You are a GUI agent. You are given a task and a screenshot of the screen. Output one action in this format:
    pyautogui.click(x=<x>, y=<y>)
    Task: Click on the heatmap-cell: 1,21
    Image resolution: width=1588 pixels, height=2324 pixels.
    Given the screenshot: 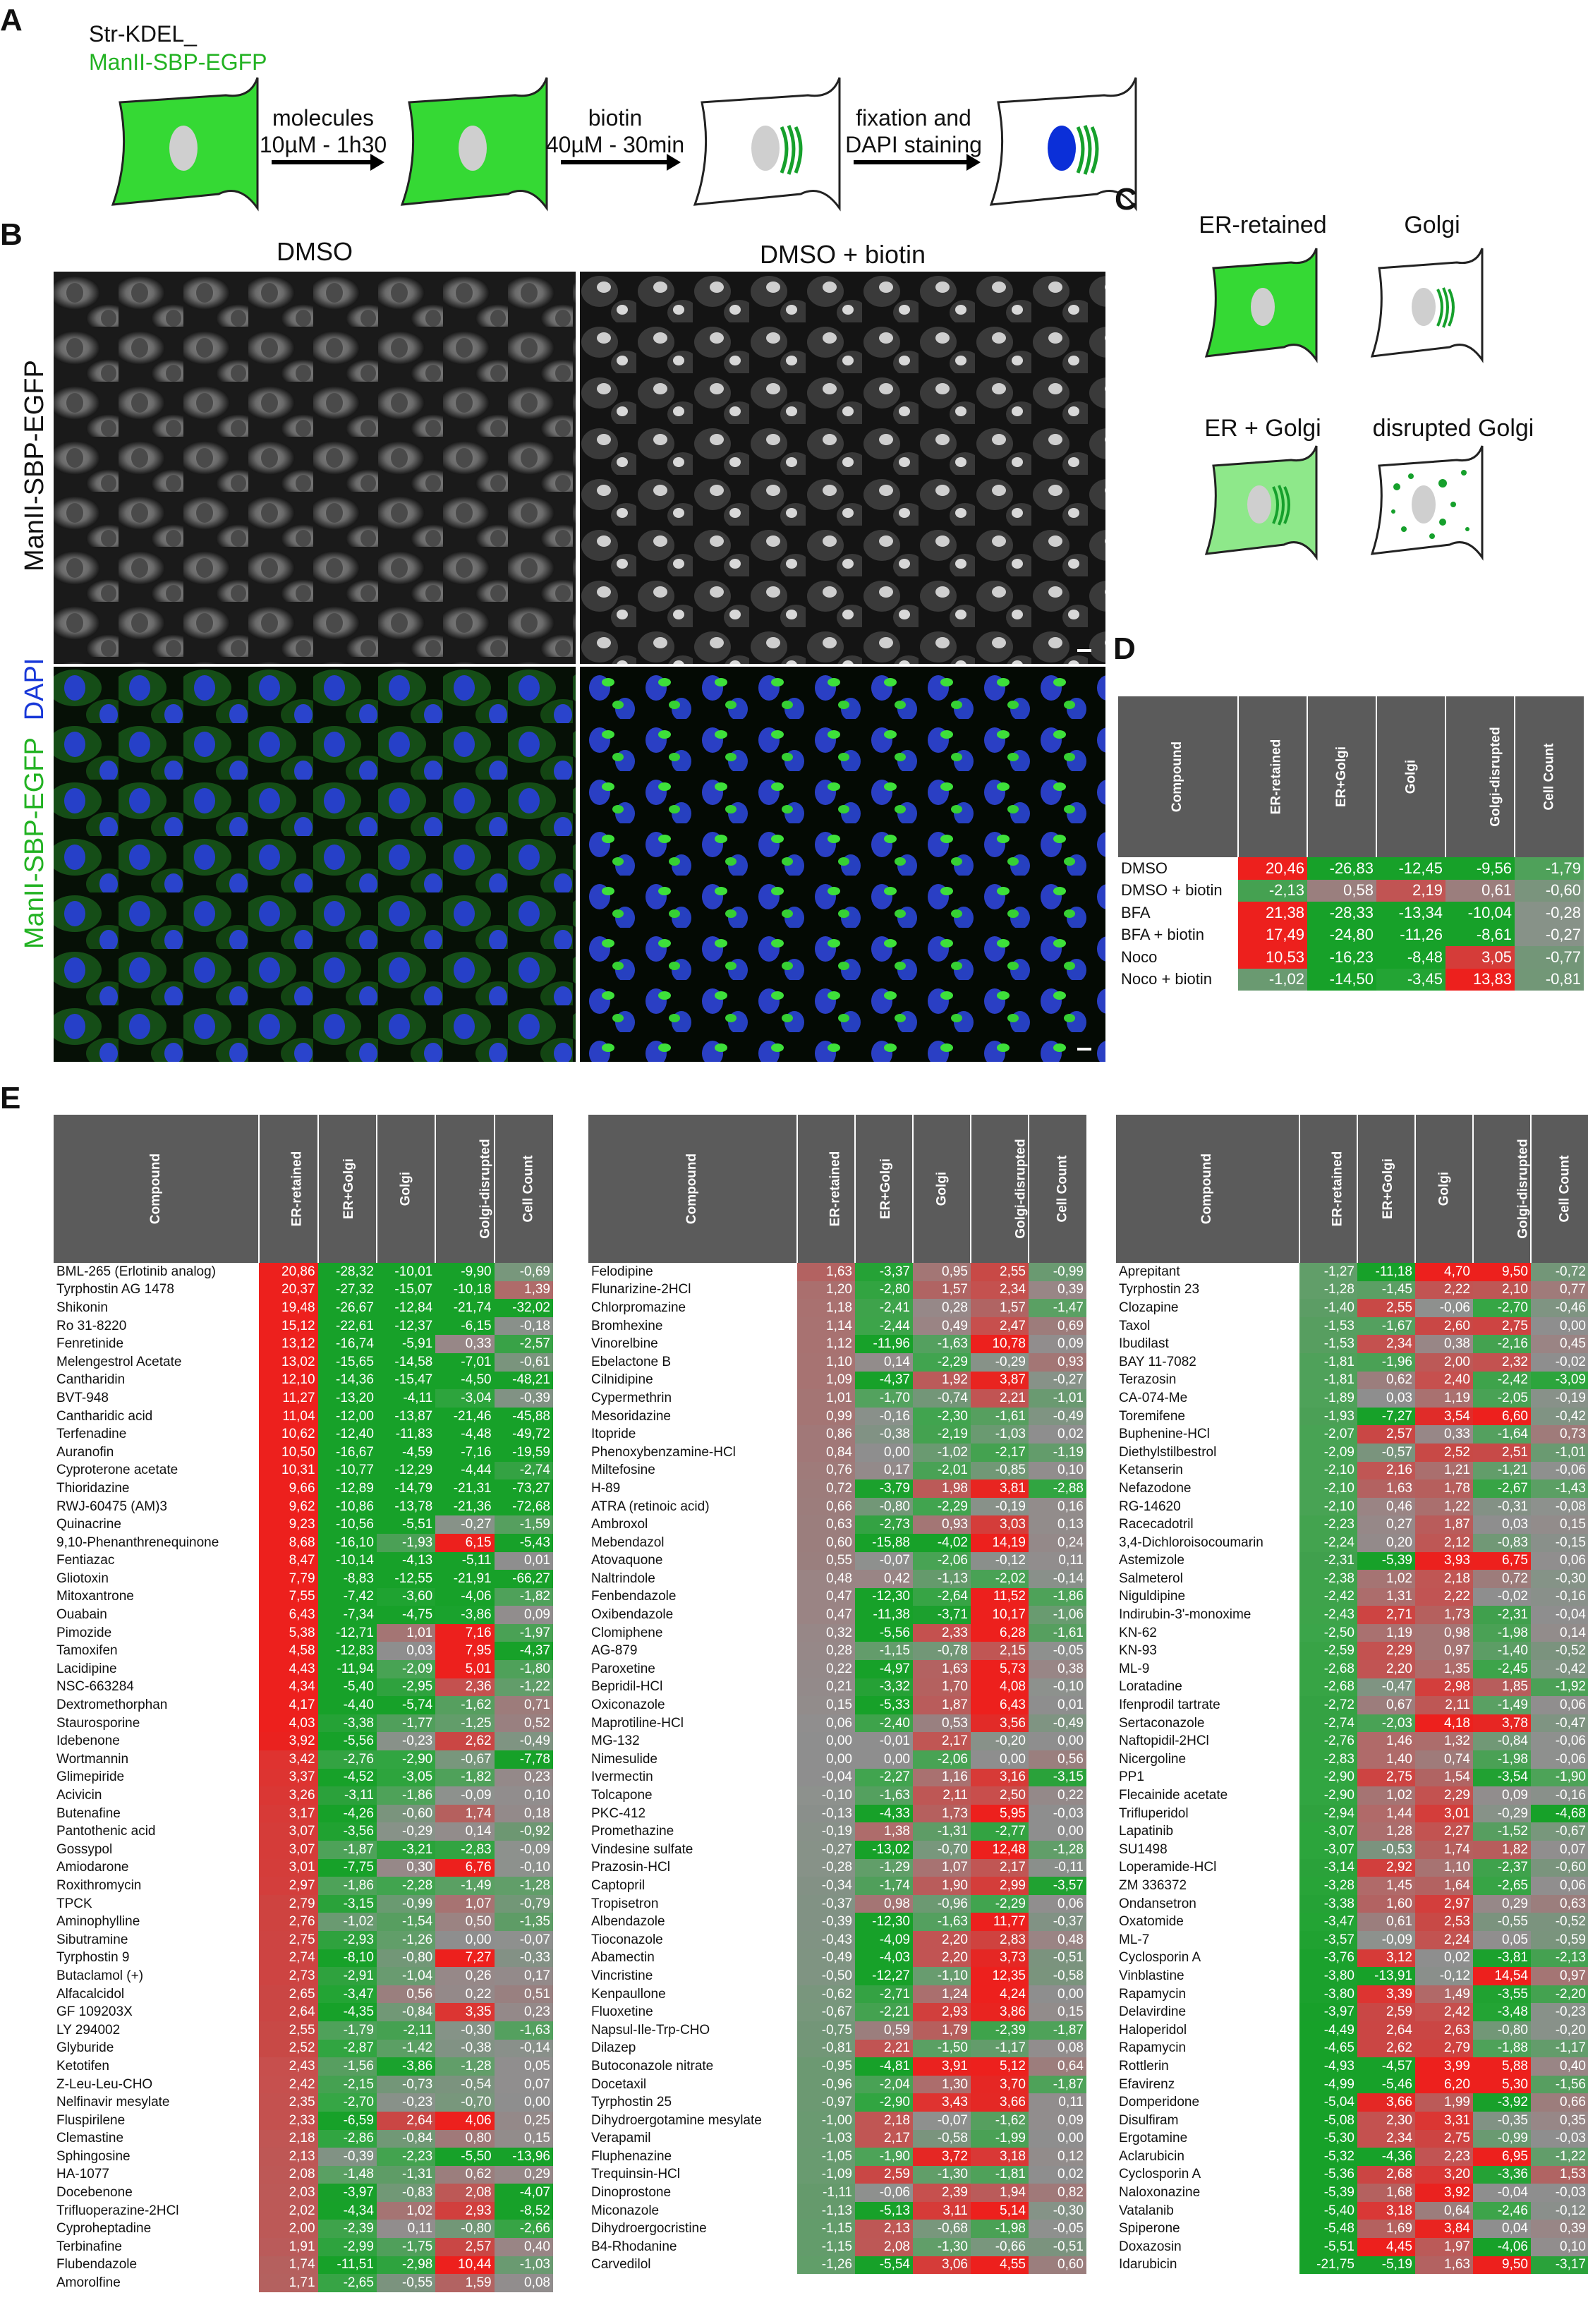 What is the action you would take?
    pyautogui.click(x=1444, y=1470)
    